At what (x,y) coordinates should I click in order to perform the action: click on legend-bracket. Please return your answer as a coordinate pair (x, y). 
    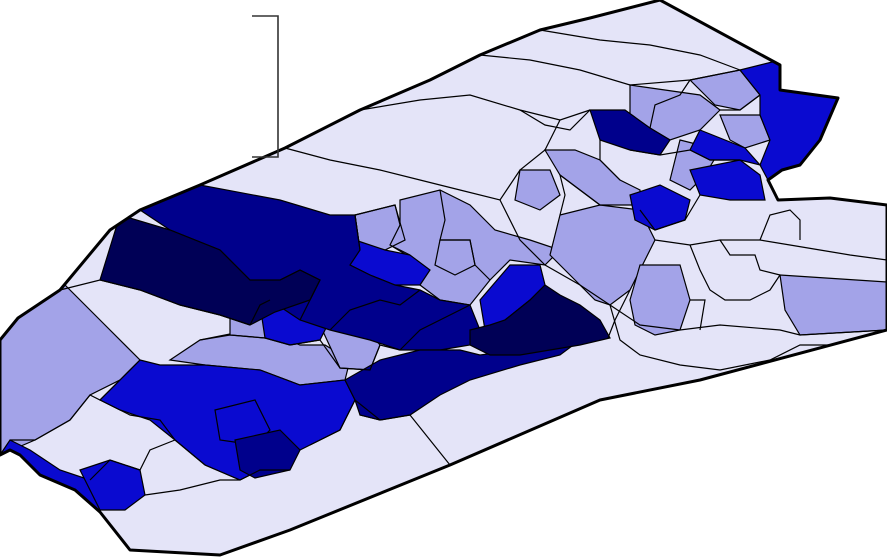
    Looking at the image, I should click on (265, 86).